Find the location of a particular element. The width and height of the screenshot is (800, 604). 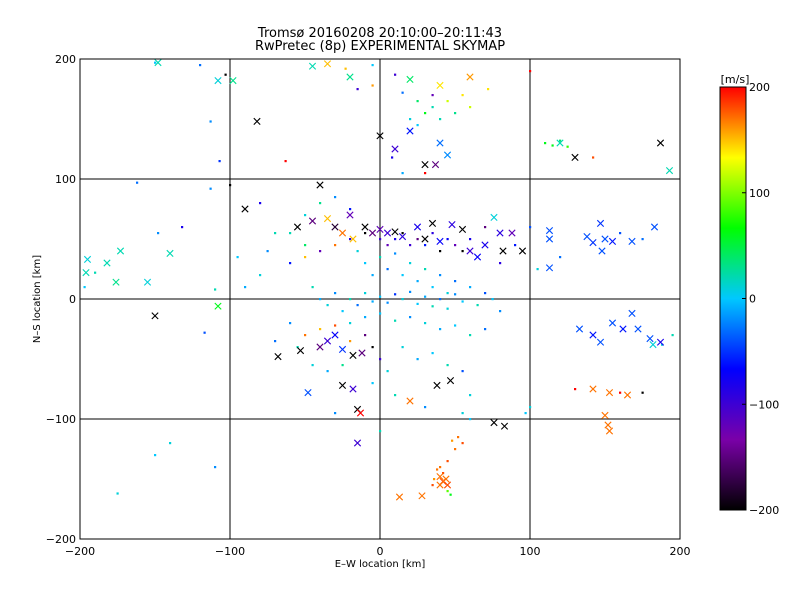

colorbar-tick-label: 0 is located at coordinates (752, 299).